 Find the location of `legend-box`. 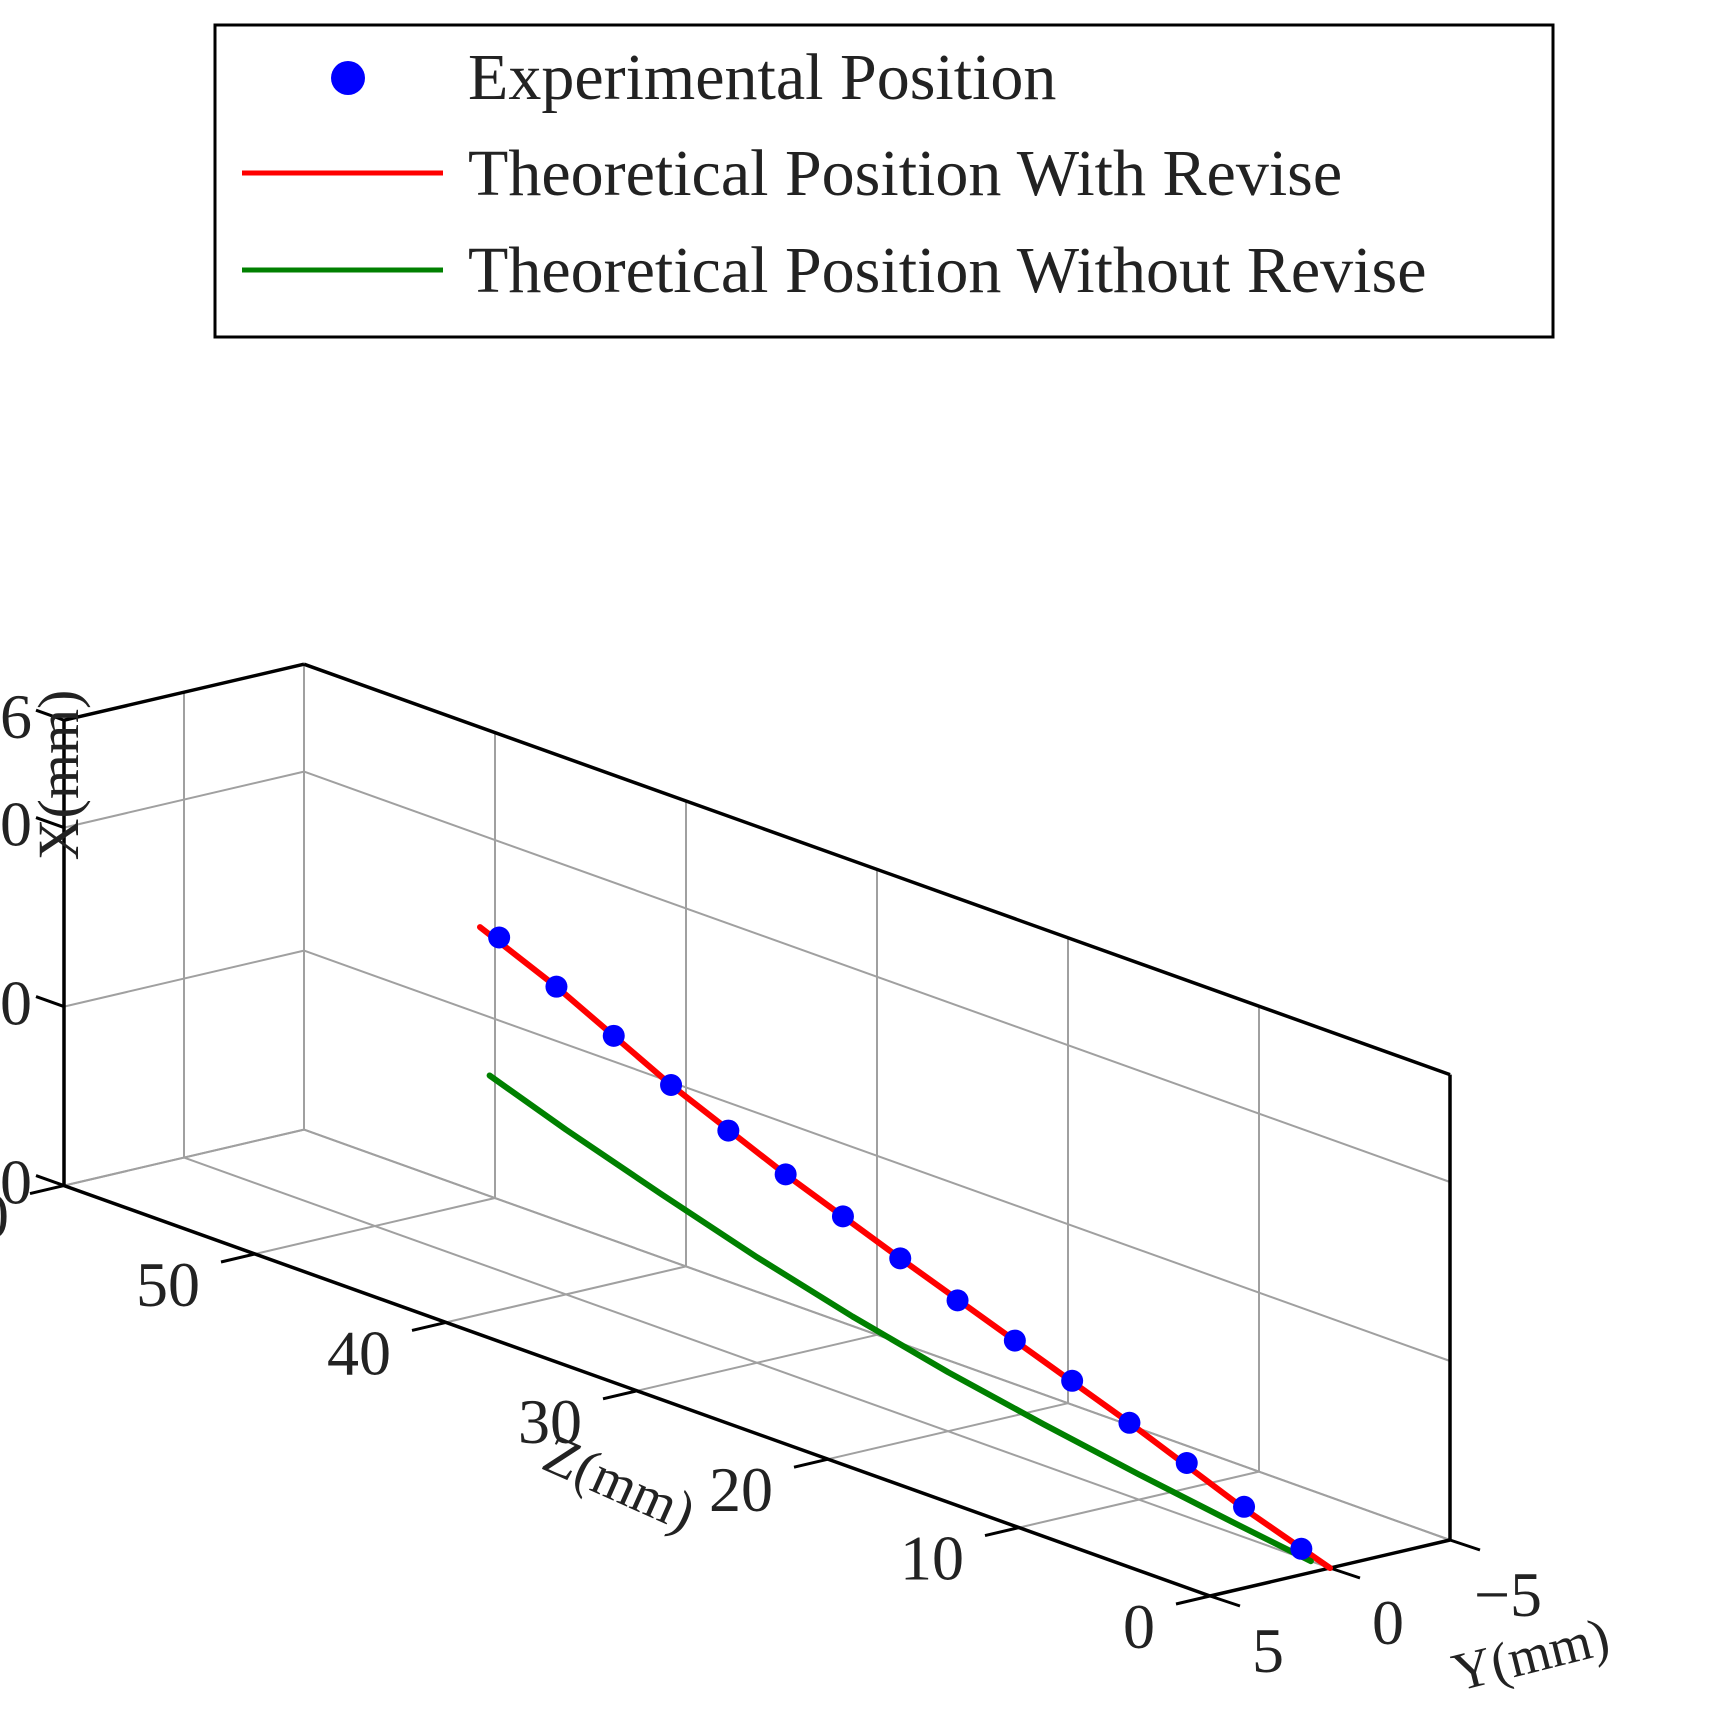

legend-box is located at coordinates (884, 181).